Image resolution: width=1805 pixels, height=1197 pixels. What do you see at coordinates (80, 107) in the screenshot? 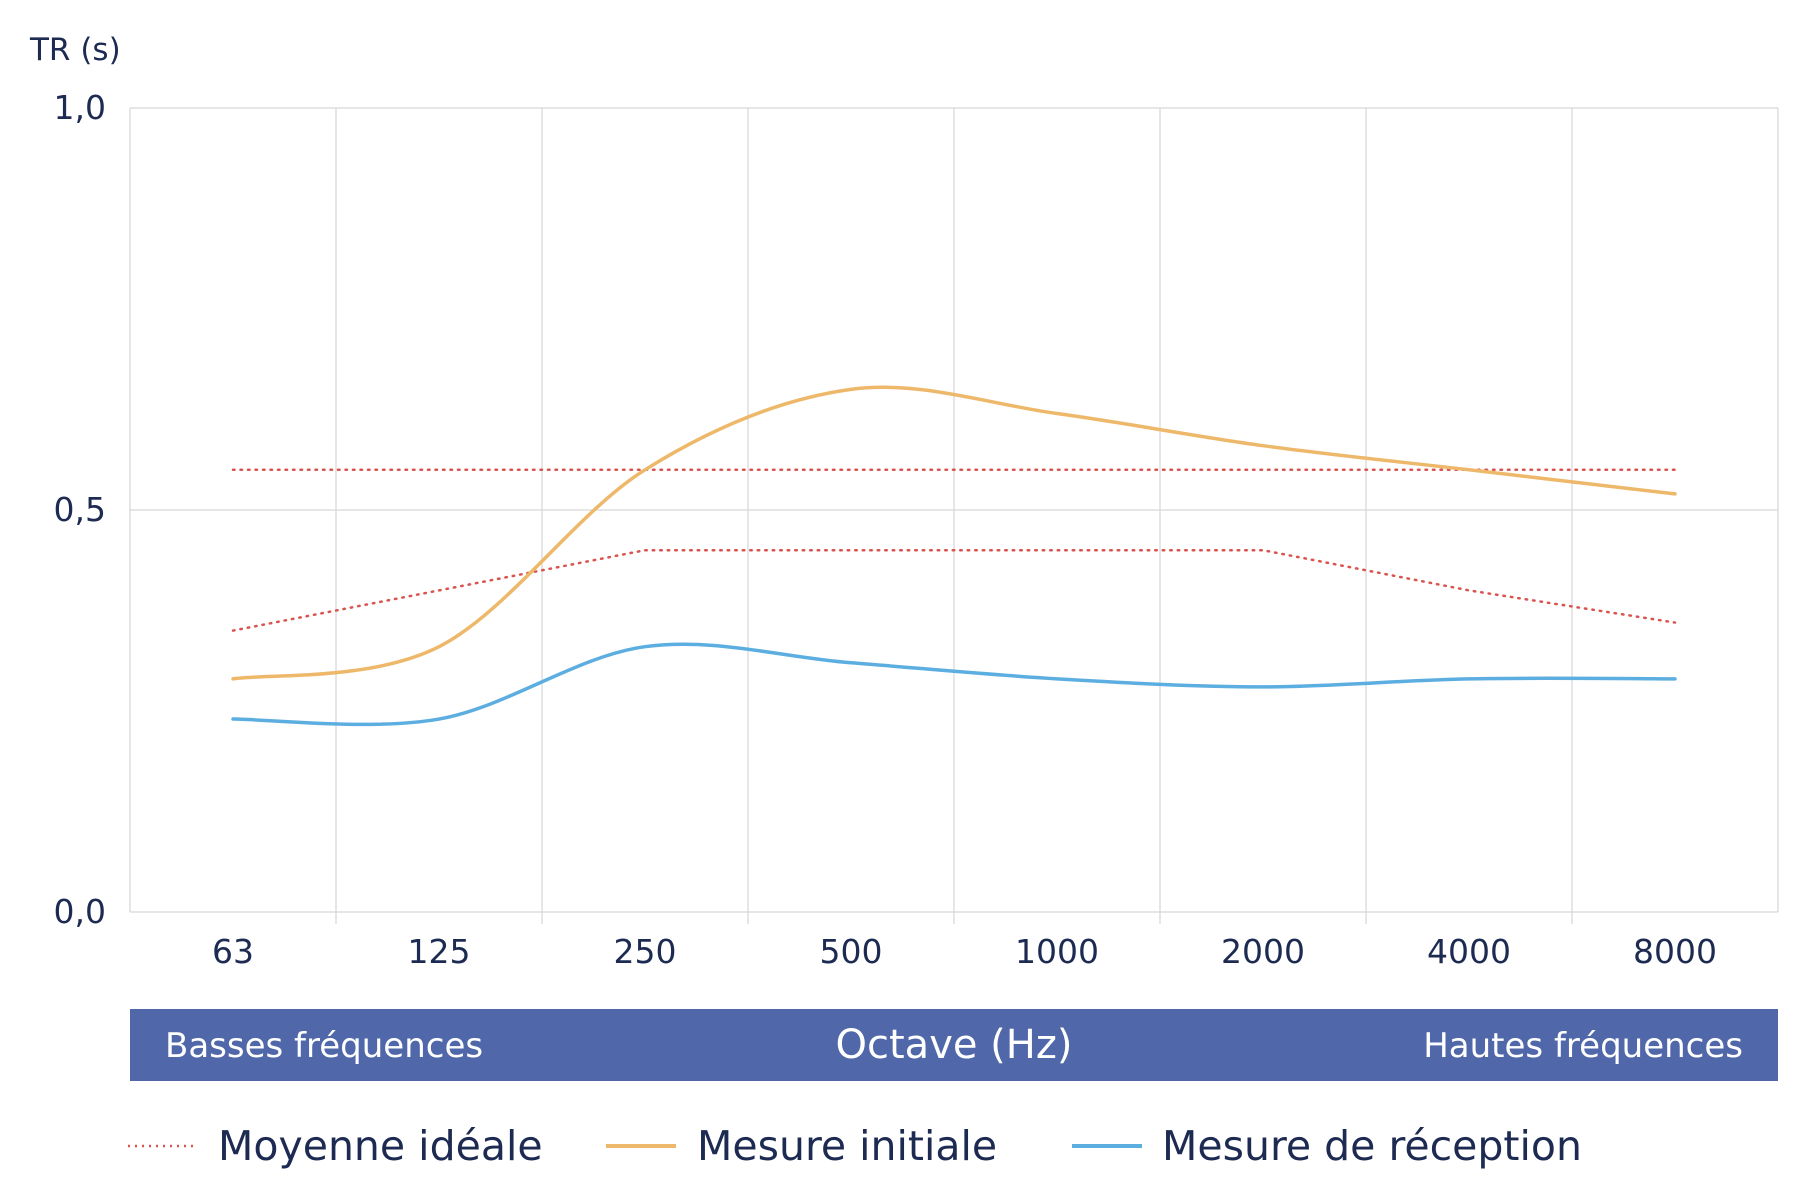
I see `y-tick-label: 1,0` at bounding box center [80, 107].